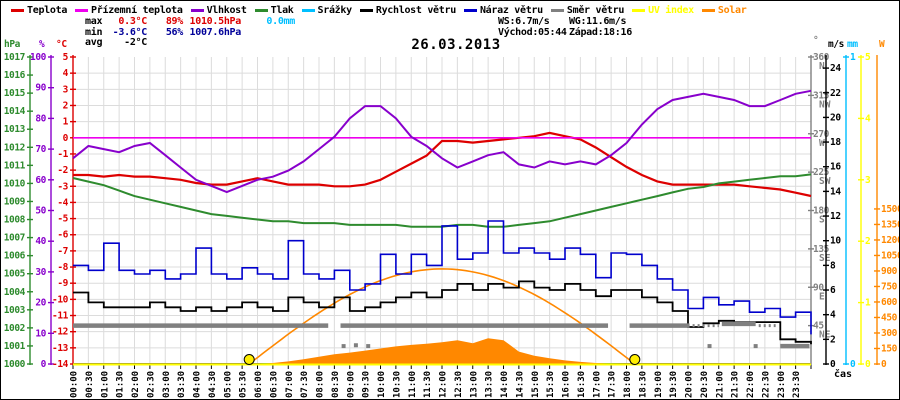  What do you see at coordinates (671, 10) in the screenshot?
I see `legend-label-uv-index: UV index` at bounding box center [671, 10].